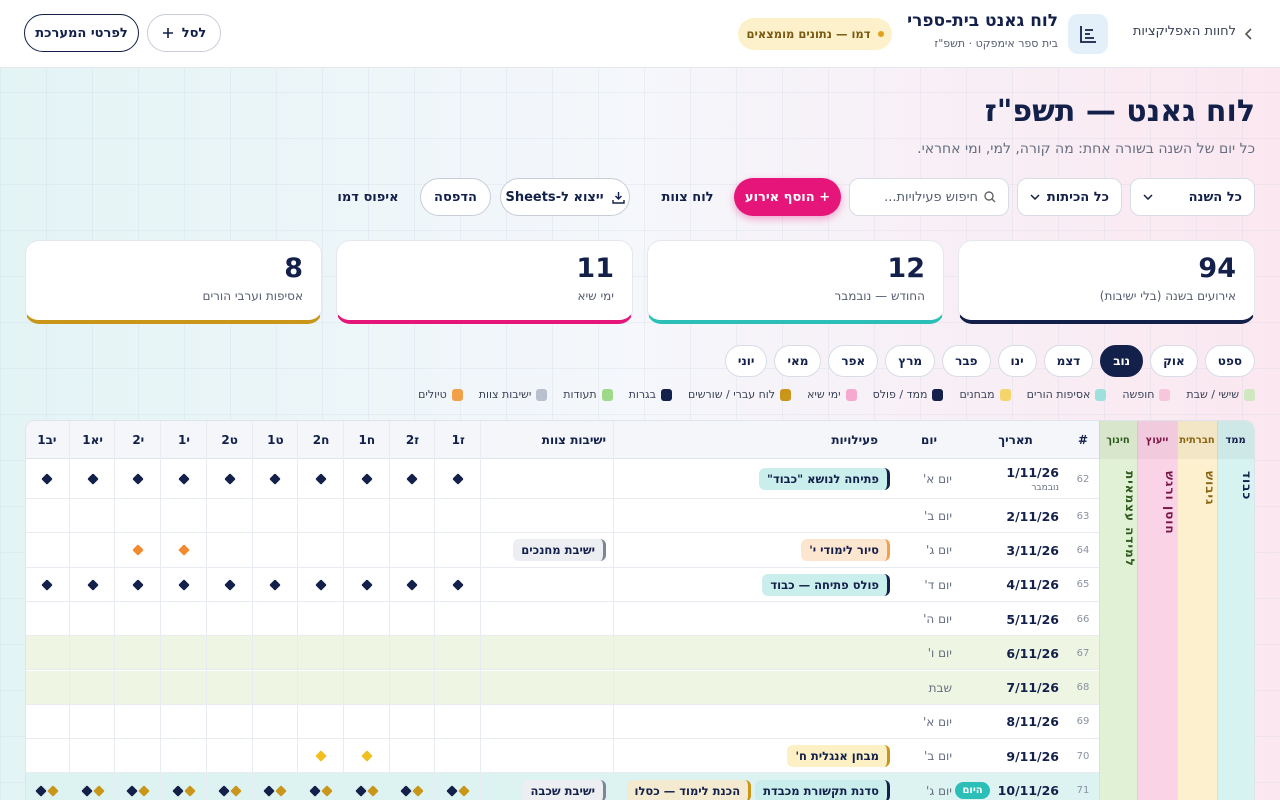 This screenshot has height=800, width=1280. Describe the element at coordinates (1146, 394) in the screenshot. I see `legend-item: חופשה` at that location.